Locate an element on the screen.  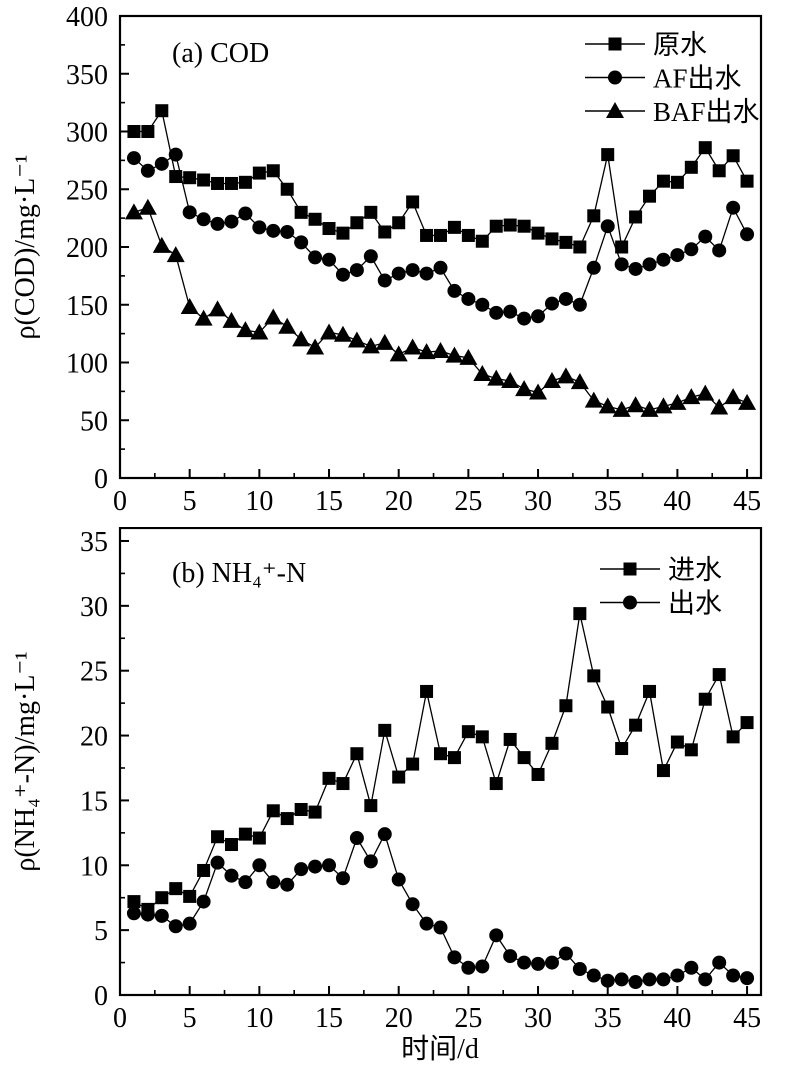
panel-label: (a) COD is located at coordinates (220, 53).